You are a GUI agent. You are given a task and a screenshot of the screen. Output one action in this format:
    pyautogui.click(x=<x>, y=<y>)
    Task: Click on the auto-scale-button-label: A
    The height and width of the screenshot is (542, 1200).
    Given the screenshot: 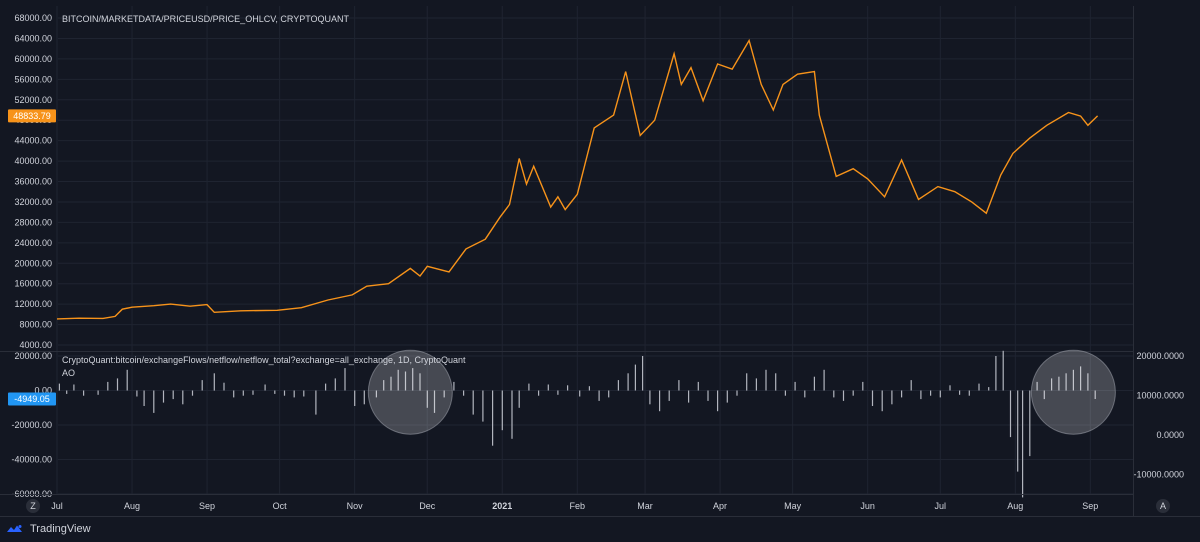 What is the action you would take?
    pyautogui.click(x=1163, y=506)
    